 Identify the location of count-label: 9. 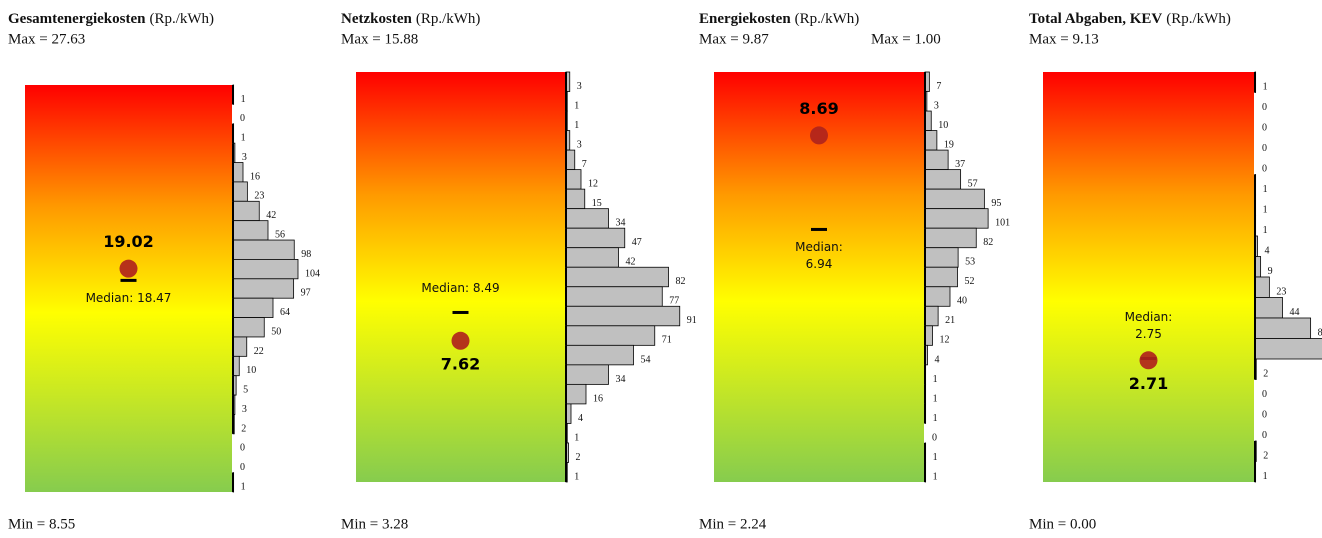
(1270, 271).